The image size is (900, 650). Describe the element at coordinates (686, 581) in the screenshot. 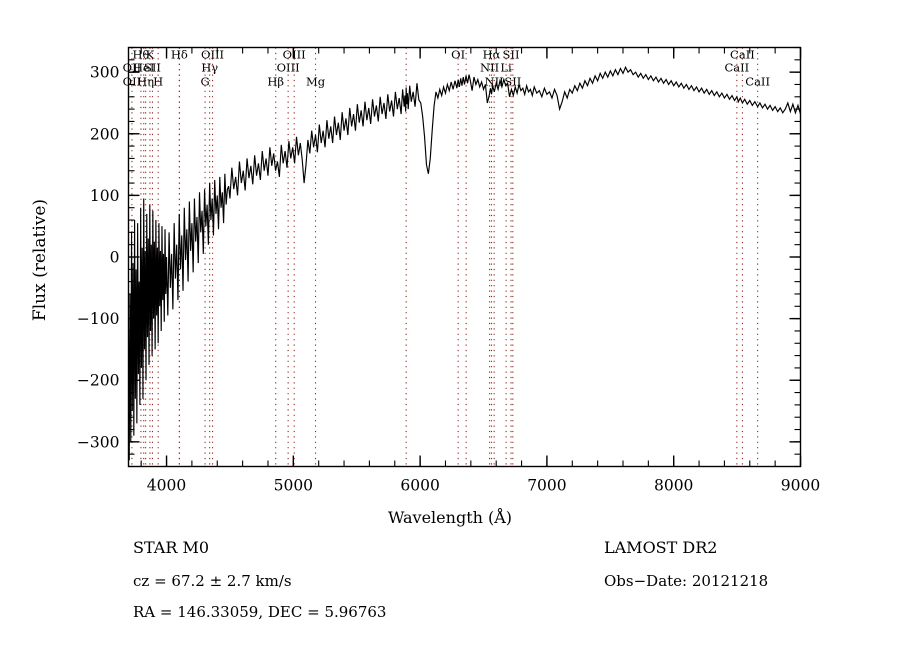

I see `observation-date-text: Obs−Date: 20121218` at that location.